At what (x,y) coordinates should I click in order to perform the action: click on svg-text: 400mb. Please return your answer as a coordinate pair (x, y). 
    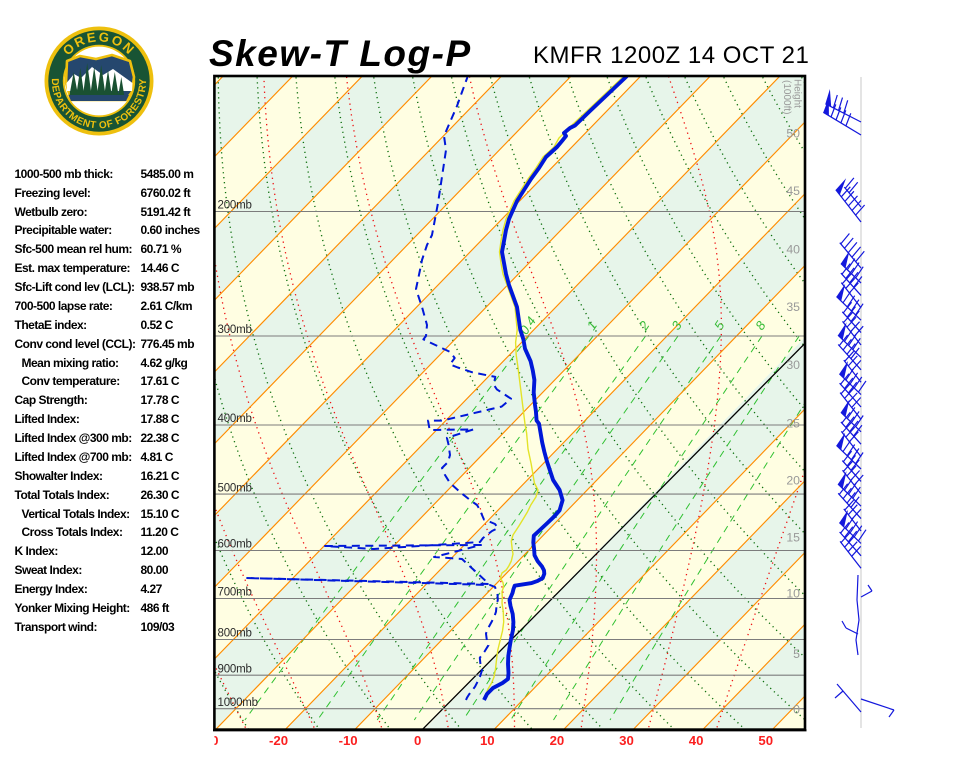
    Looking at the image, I should click on (235, 419).